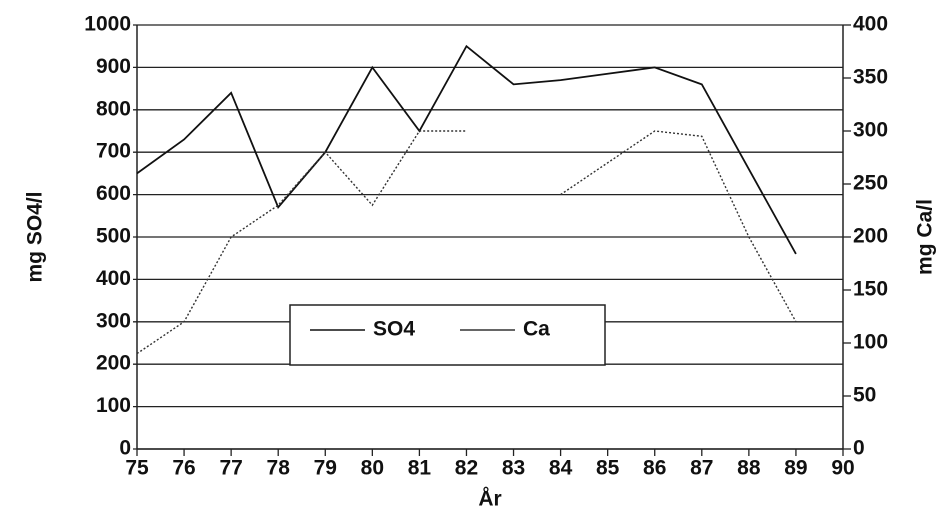  What do you see at coordinates (325, 468) in the screenshot?
I see `x-tick-label: 79` at bounding box center [325, 468].